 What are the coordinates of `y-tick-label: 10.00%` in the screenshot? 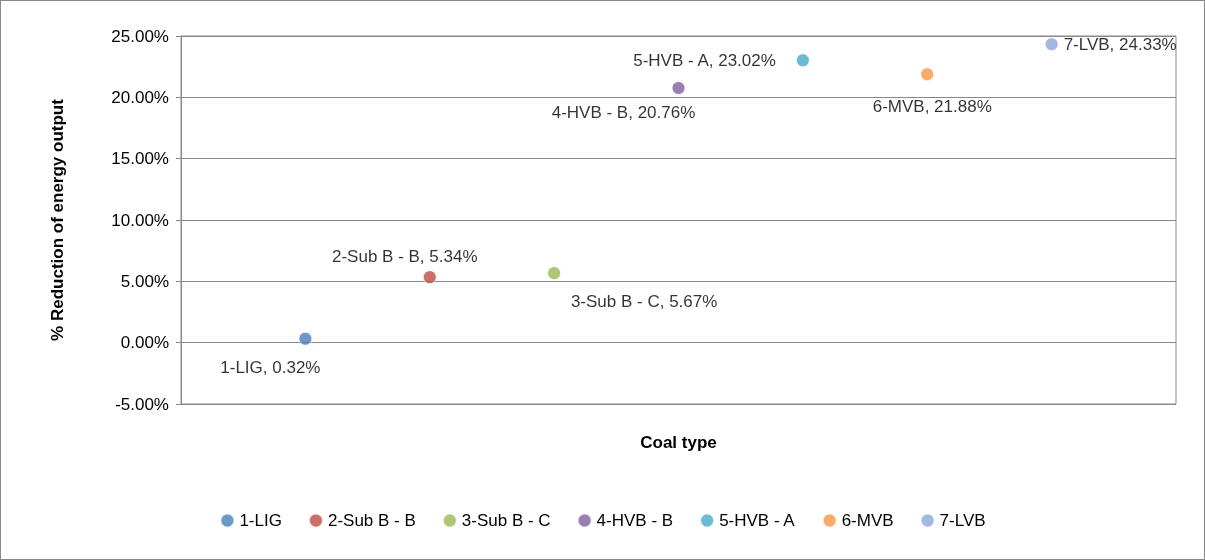 It's located at (140, 220).